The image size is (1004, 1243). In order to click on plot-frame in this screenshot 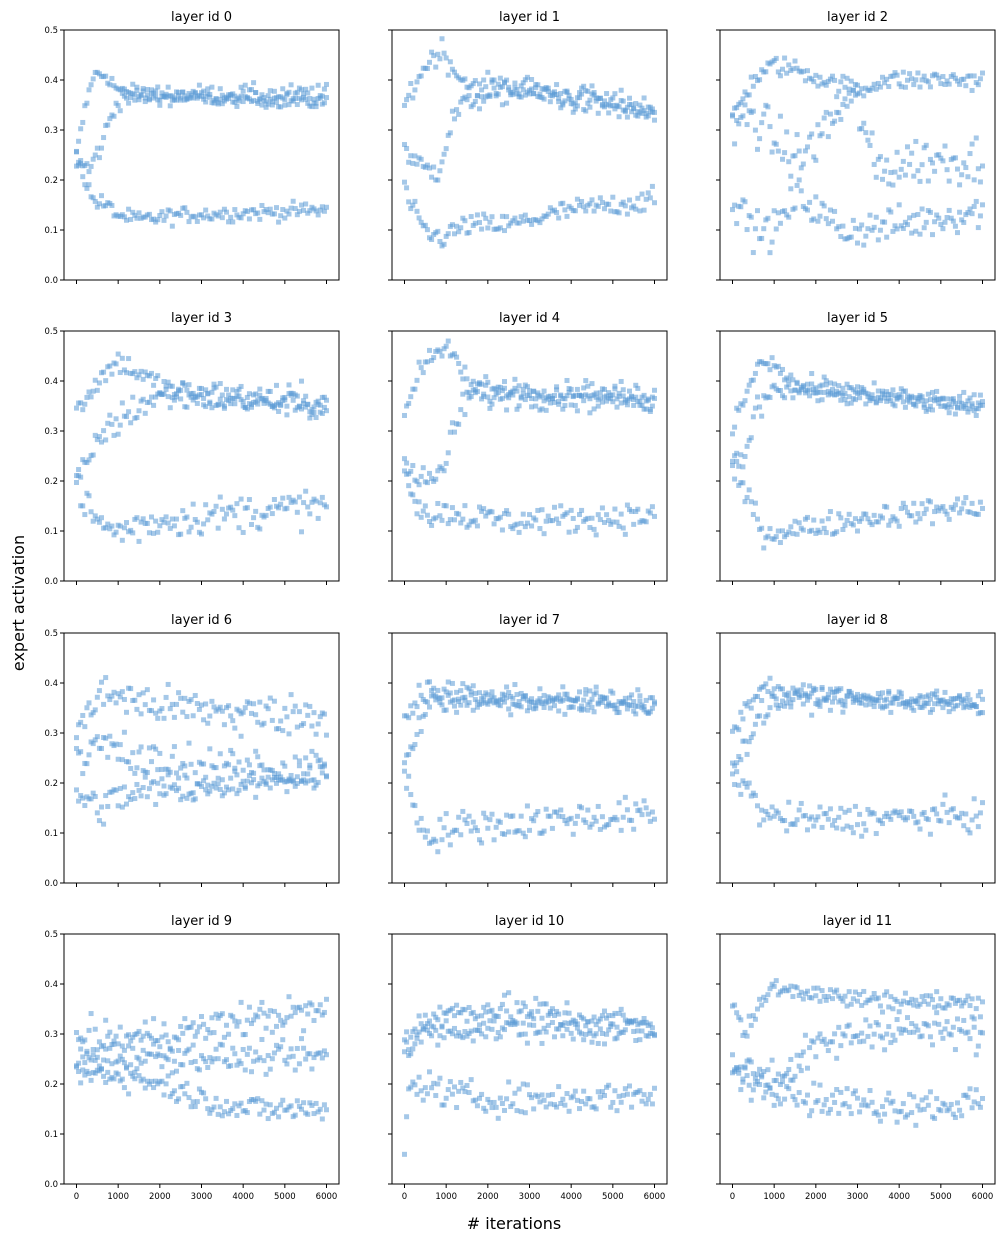, I will do `click(857, 456)`.